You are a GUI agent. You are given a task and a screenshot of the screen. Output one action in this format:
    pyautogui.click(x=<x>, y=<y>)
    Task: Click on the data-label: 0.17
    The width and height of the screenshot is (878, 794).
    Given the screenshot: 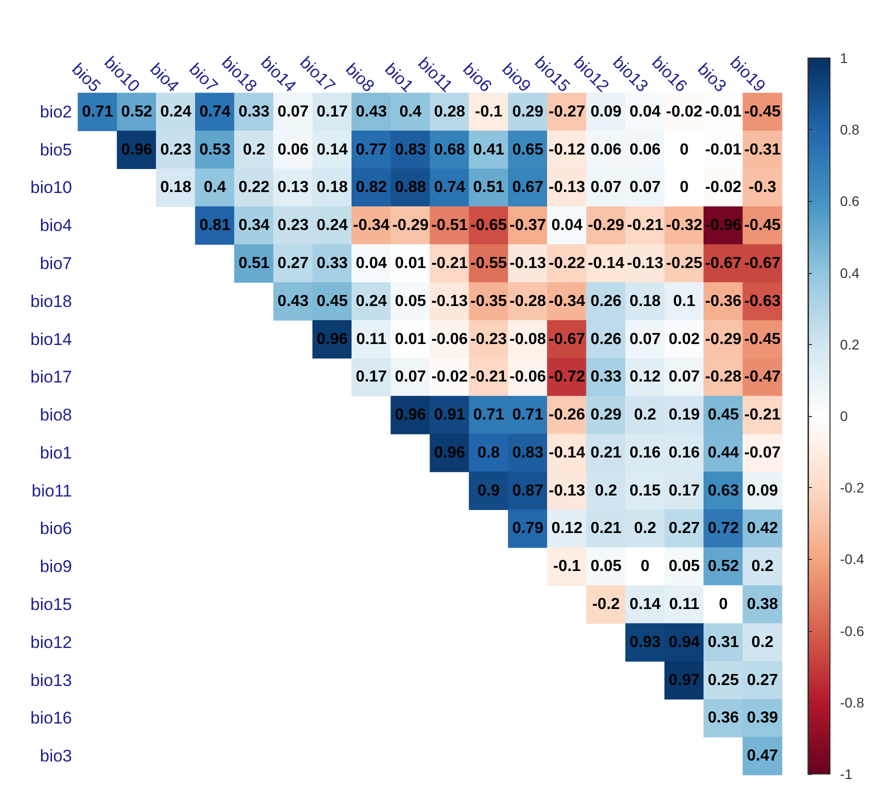 What is the action you would take?
    pyautogui.click(x=684, y=491)
    